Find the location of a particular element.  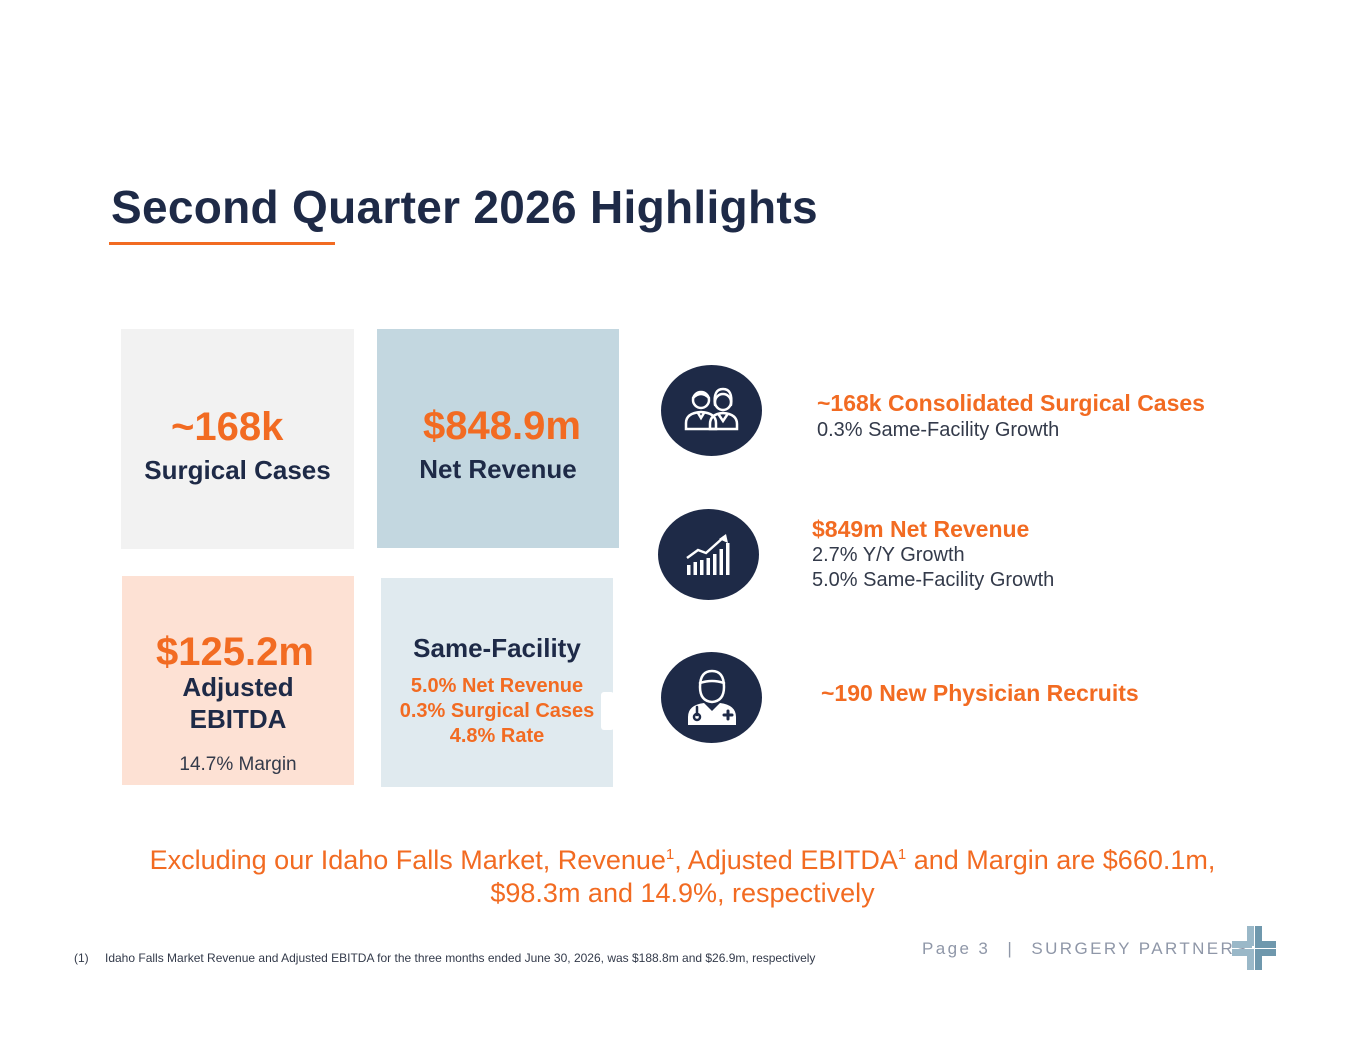

exclusion-text: and Margin are $660.1m, is located at coordinates (1061, 860).